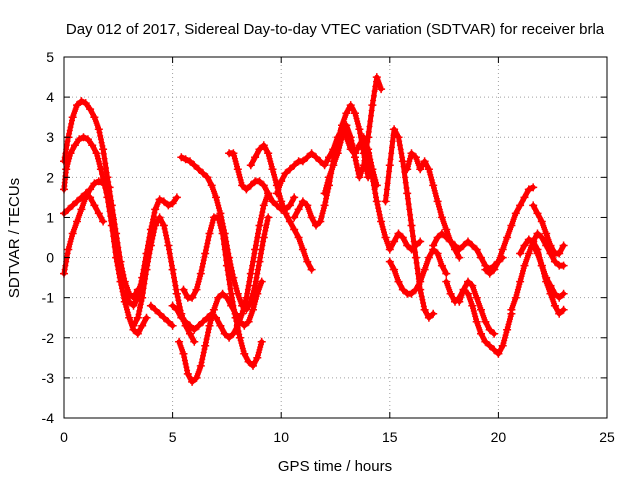 This screenshot has width=640, height=480. Describe the element at coordinates (64, 437) in the screenshot. I see `x-tick-label: 0` at that location.